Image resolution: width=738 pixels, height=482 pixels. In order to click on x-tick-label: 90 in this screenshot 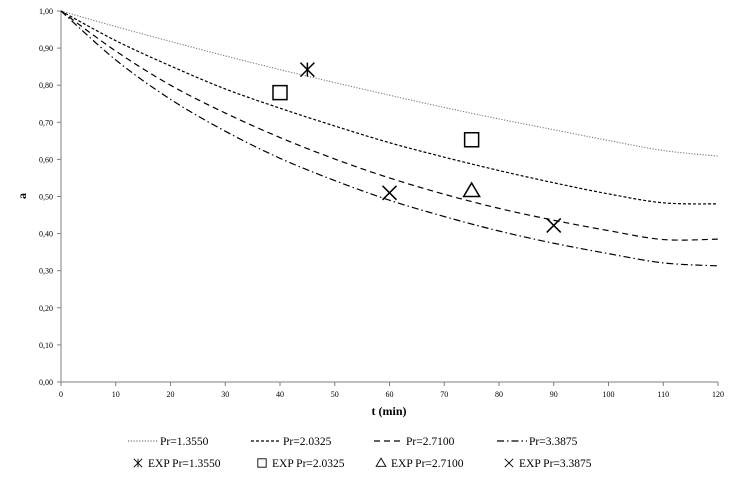, I will do `click(554, 394)`.